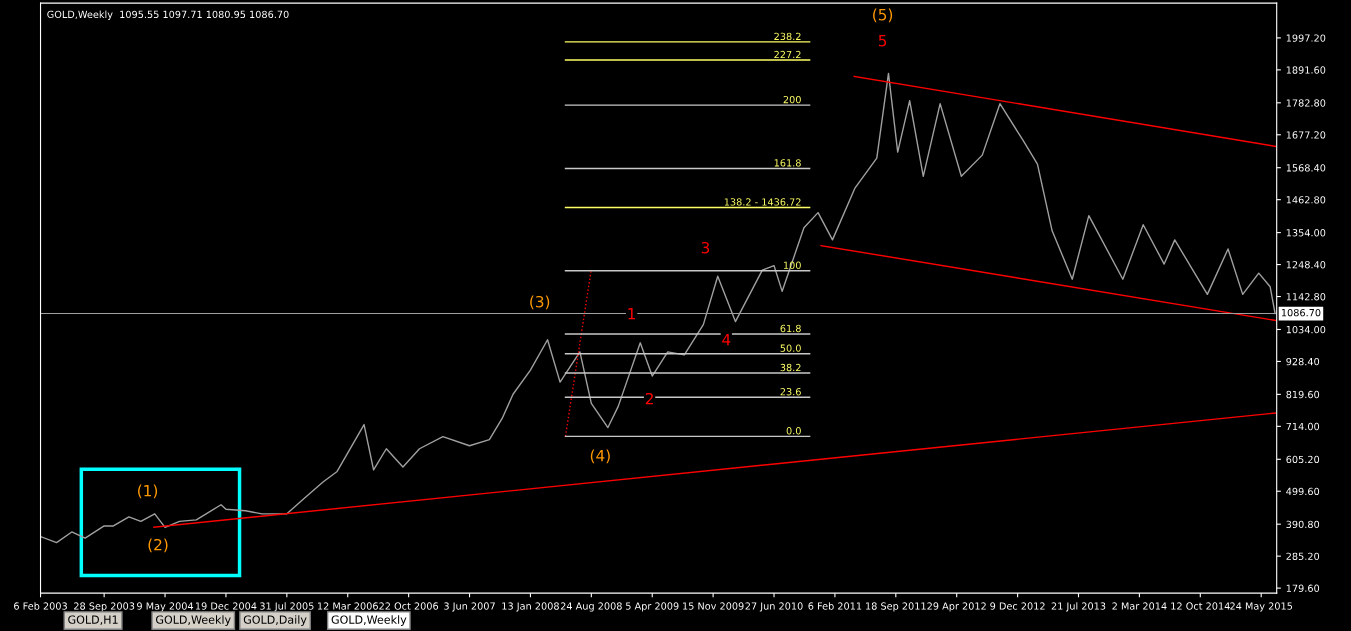  What do you see at coordinates (347, 606) in the screenshot?
I see `x-tick-label: 12 Mar 2006` at bounding box center [347, 606].